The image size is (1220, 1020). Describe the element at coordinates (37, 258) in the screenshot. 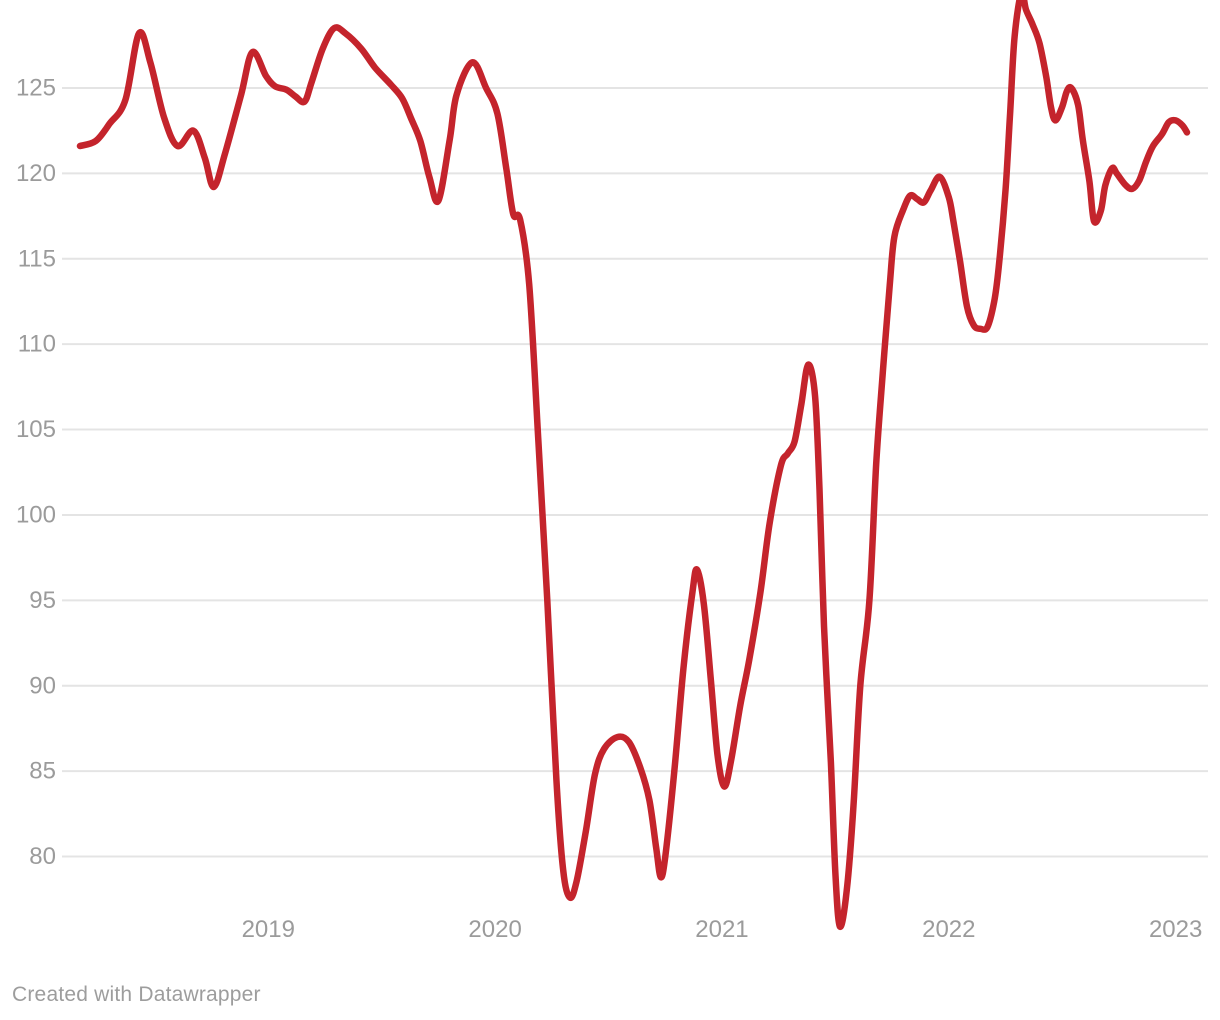

I see `y-axis-label: 115` at that location.